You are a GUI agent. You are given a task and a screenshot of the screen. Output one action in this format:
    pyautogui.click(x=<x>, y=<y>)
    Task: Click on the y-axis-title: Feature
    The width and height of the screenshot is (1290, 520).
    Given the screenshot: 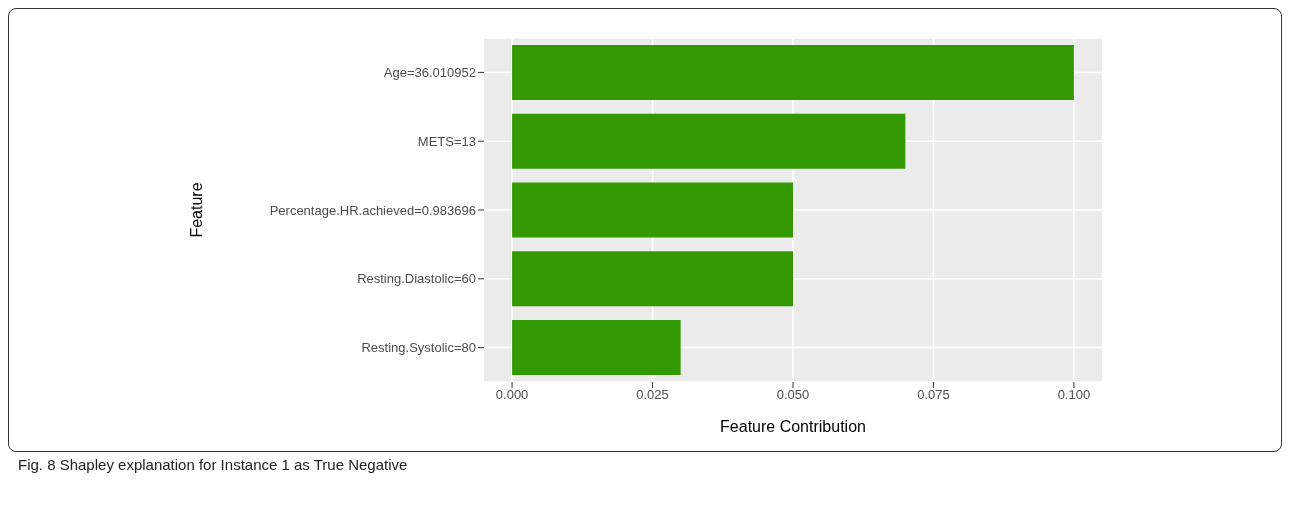 What is the action you would take?
    pyautogui.click(x=196, y=210)
    